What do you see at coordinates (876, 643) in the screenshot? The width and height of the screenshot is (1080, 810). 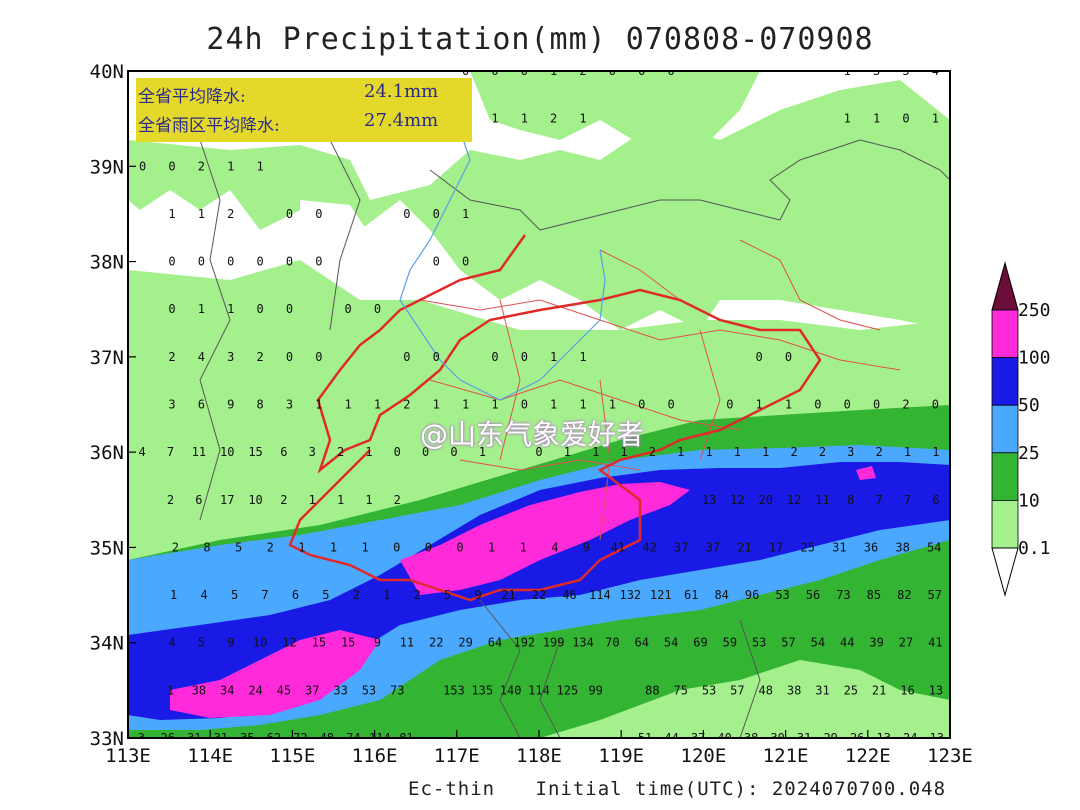 I see `grid-value: 39` at bounding box center [876, 643].